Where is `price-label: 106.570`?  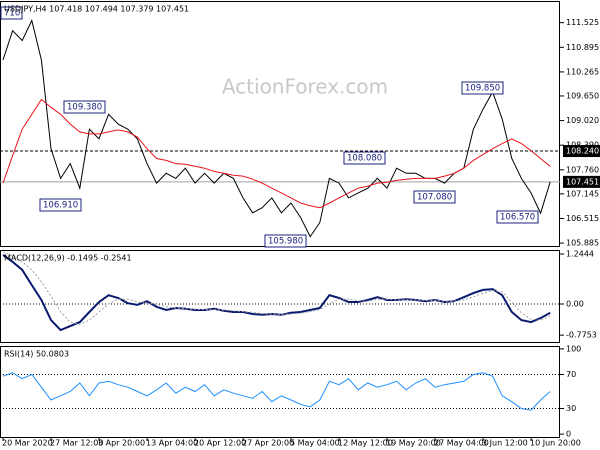
price-label: 106.570 is located at coordinates (517, 218).